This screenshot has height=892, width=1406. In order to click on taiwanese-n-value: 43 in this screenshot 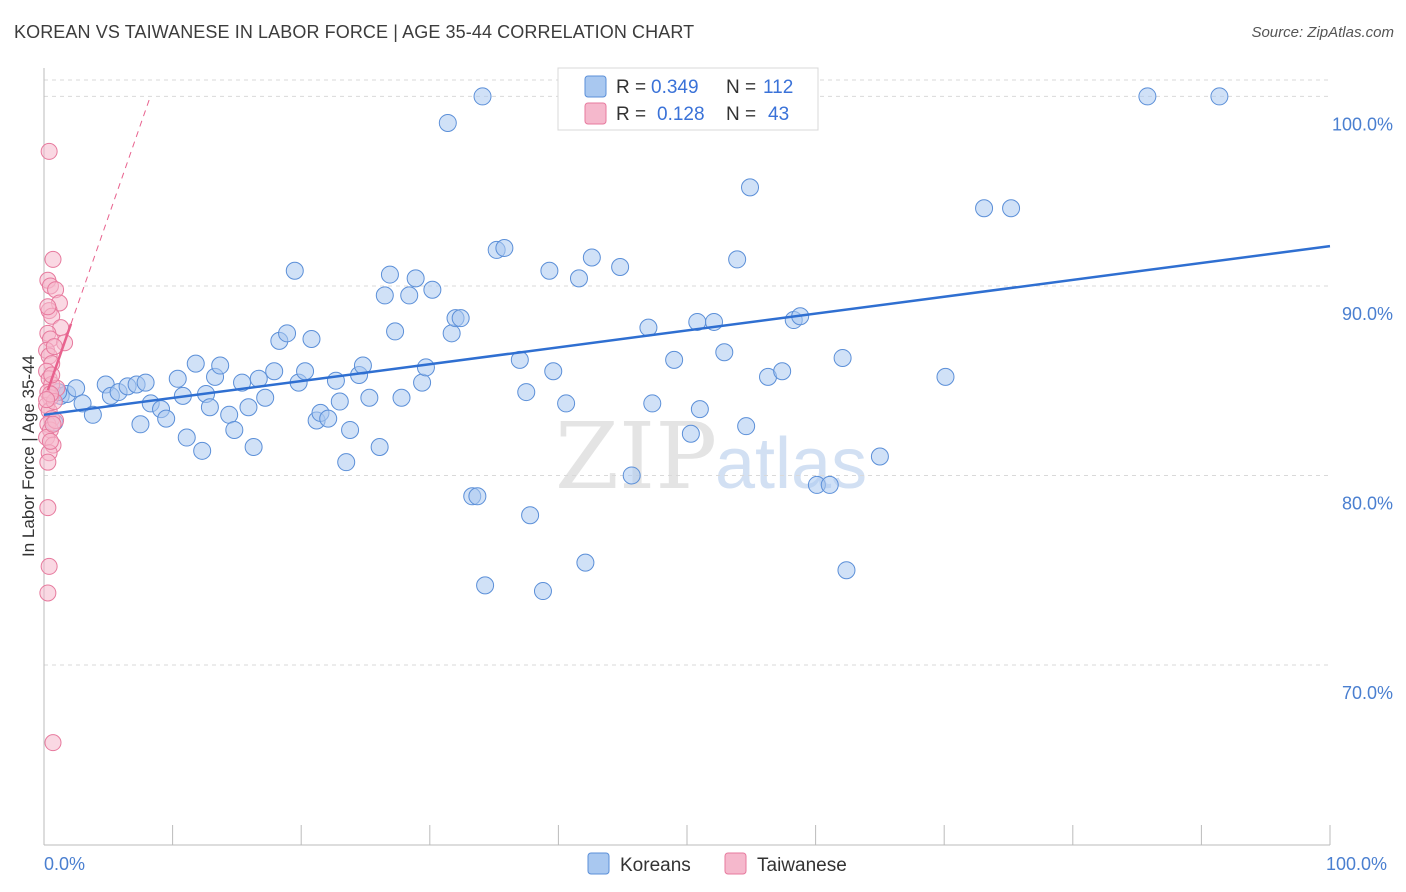, I will do `click(778, 114)`.